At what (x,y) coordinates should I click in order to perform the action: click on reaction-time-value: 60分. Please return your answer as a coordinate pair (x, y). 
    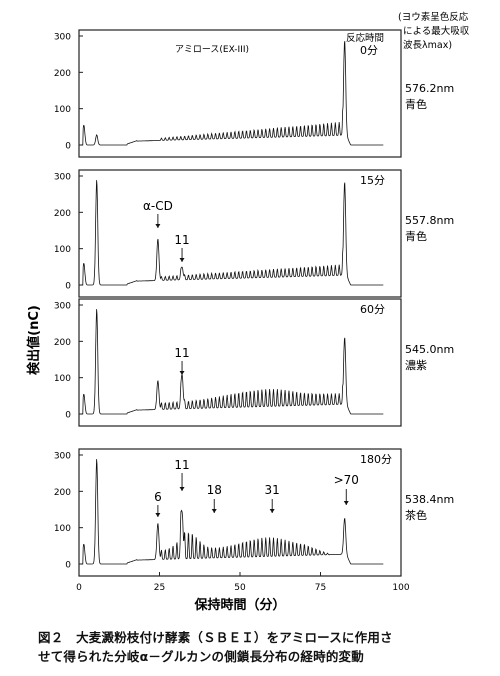
    Looking at the image, I should click on (372, 309).